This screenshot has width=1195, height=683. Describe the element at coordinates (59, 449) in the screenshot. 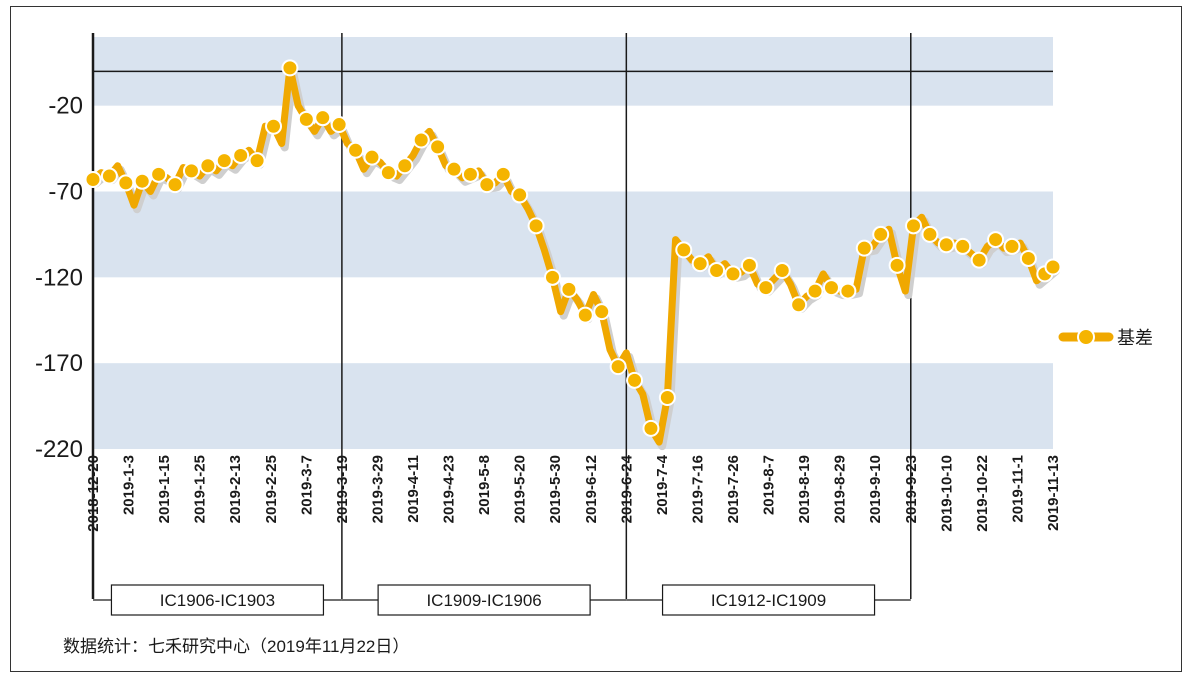

I see `y-tick-label: -220` at that location.